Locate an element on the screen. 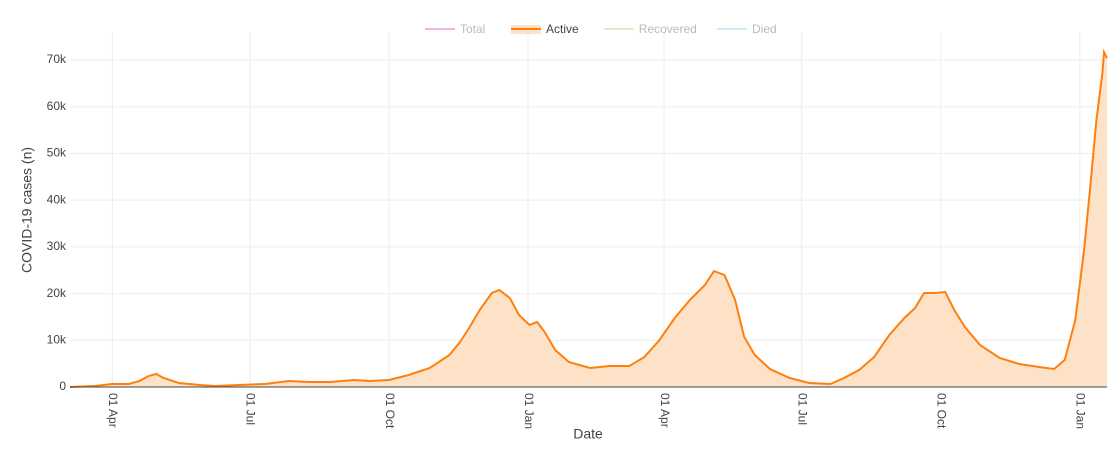 Image resolution: width=1120 pixels, height=467 pixels. legend-item: Total is located at coordinates (455, 29).